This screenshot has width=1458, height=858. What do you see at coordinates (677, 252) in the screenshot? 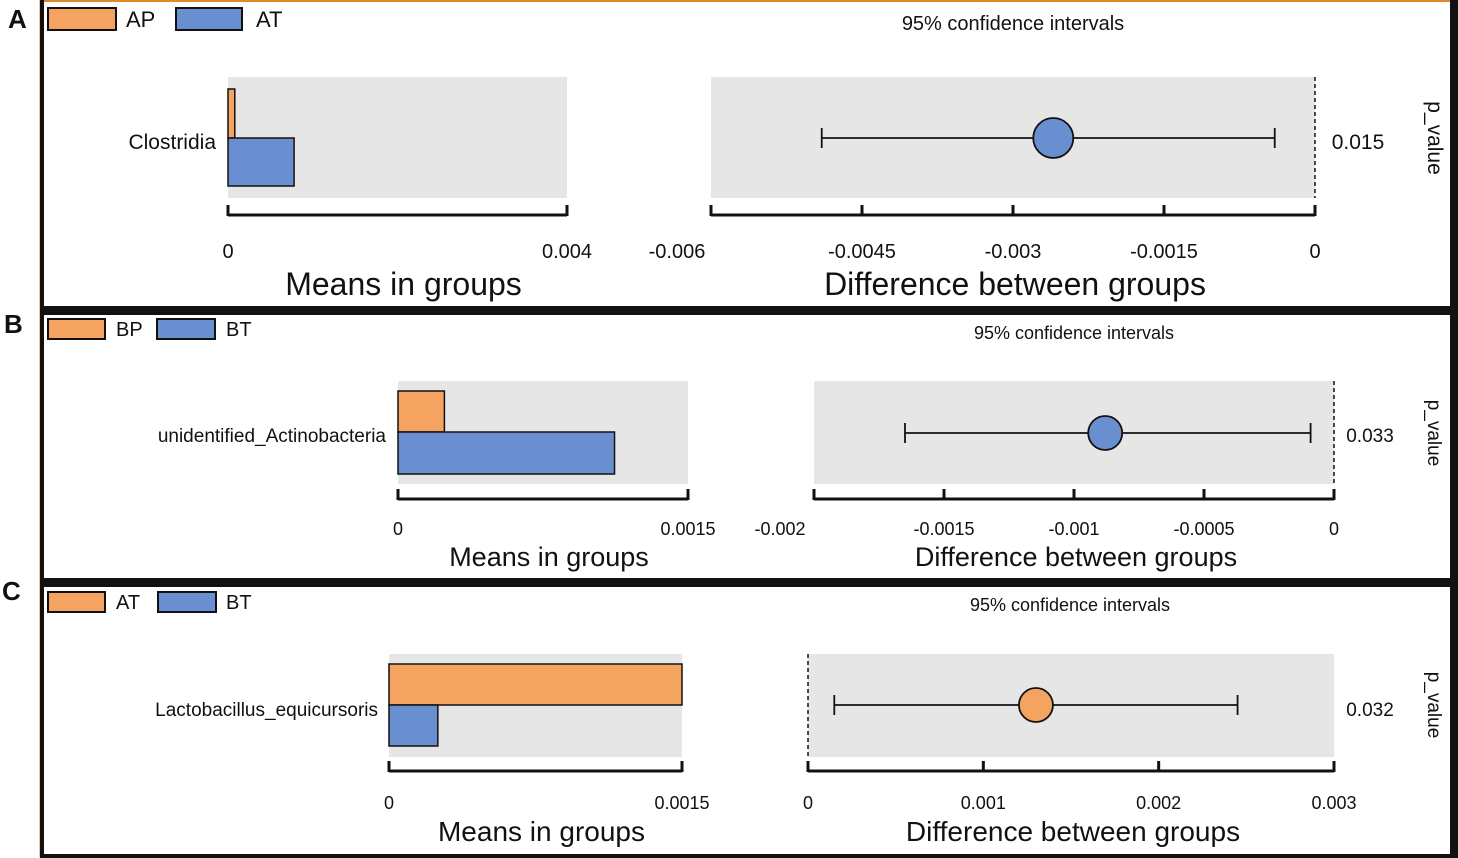
I see `difference-tick-label: -0.006` at bounding box center [677, 252].